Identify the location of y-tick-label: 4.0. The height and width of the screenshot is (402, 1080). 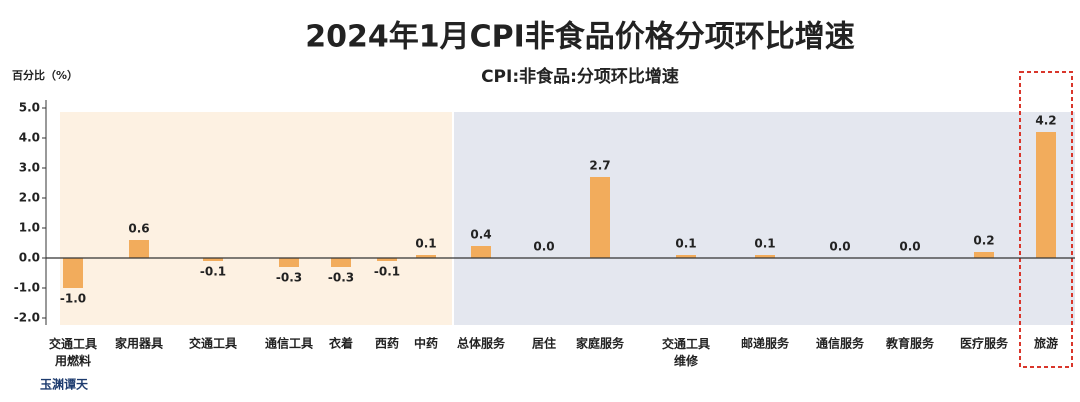
(29, 138).